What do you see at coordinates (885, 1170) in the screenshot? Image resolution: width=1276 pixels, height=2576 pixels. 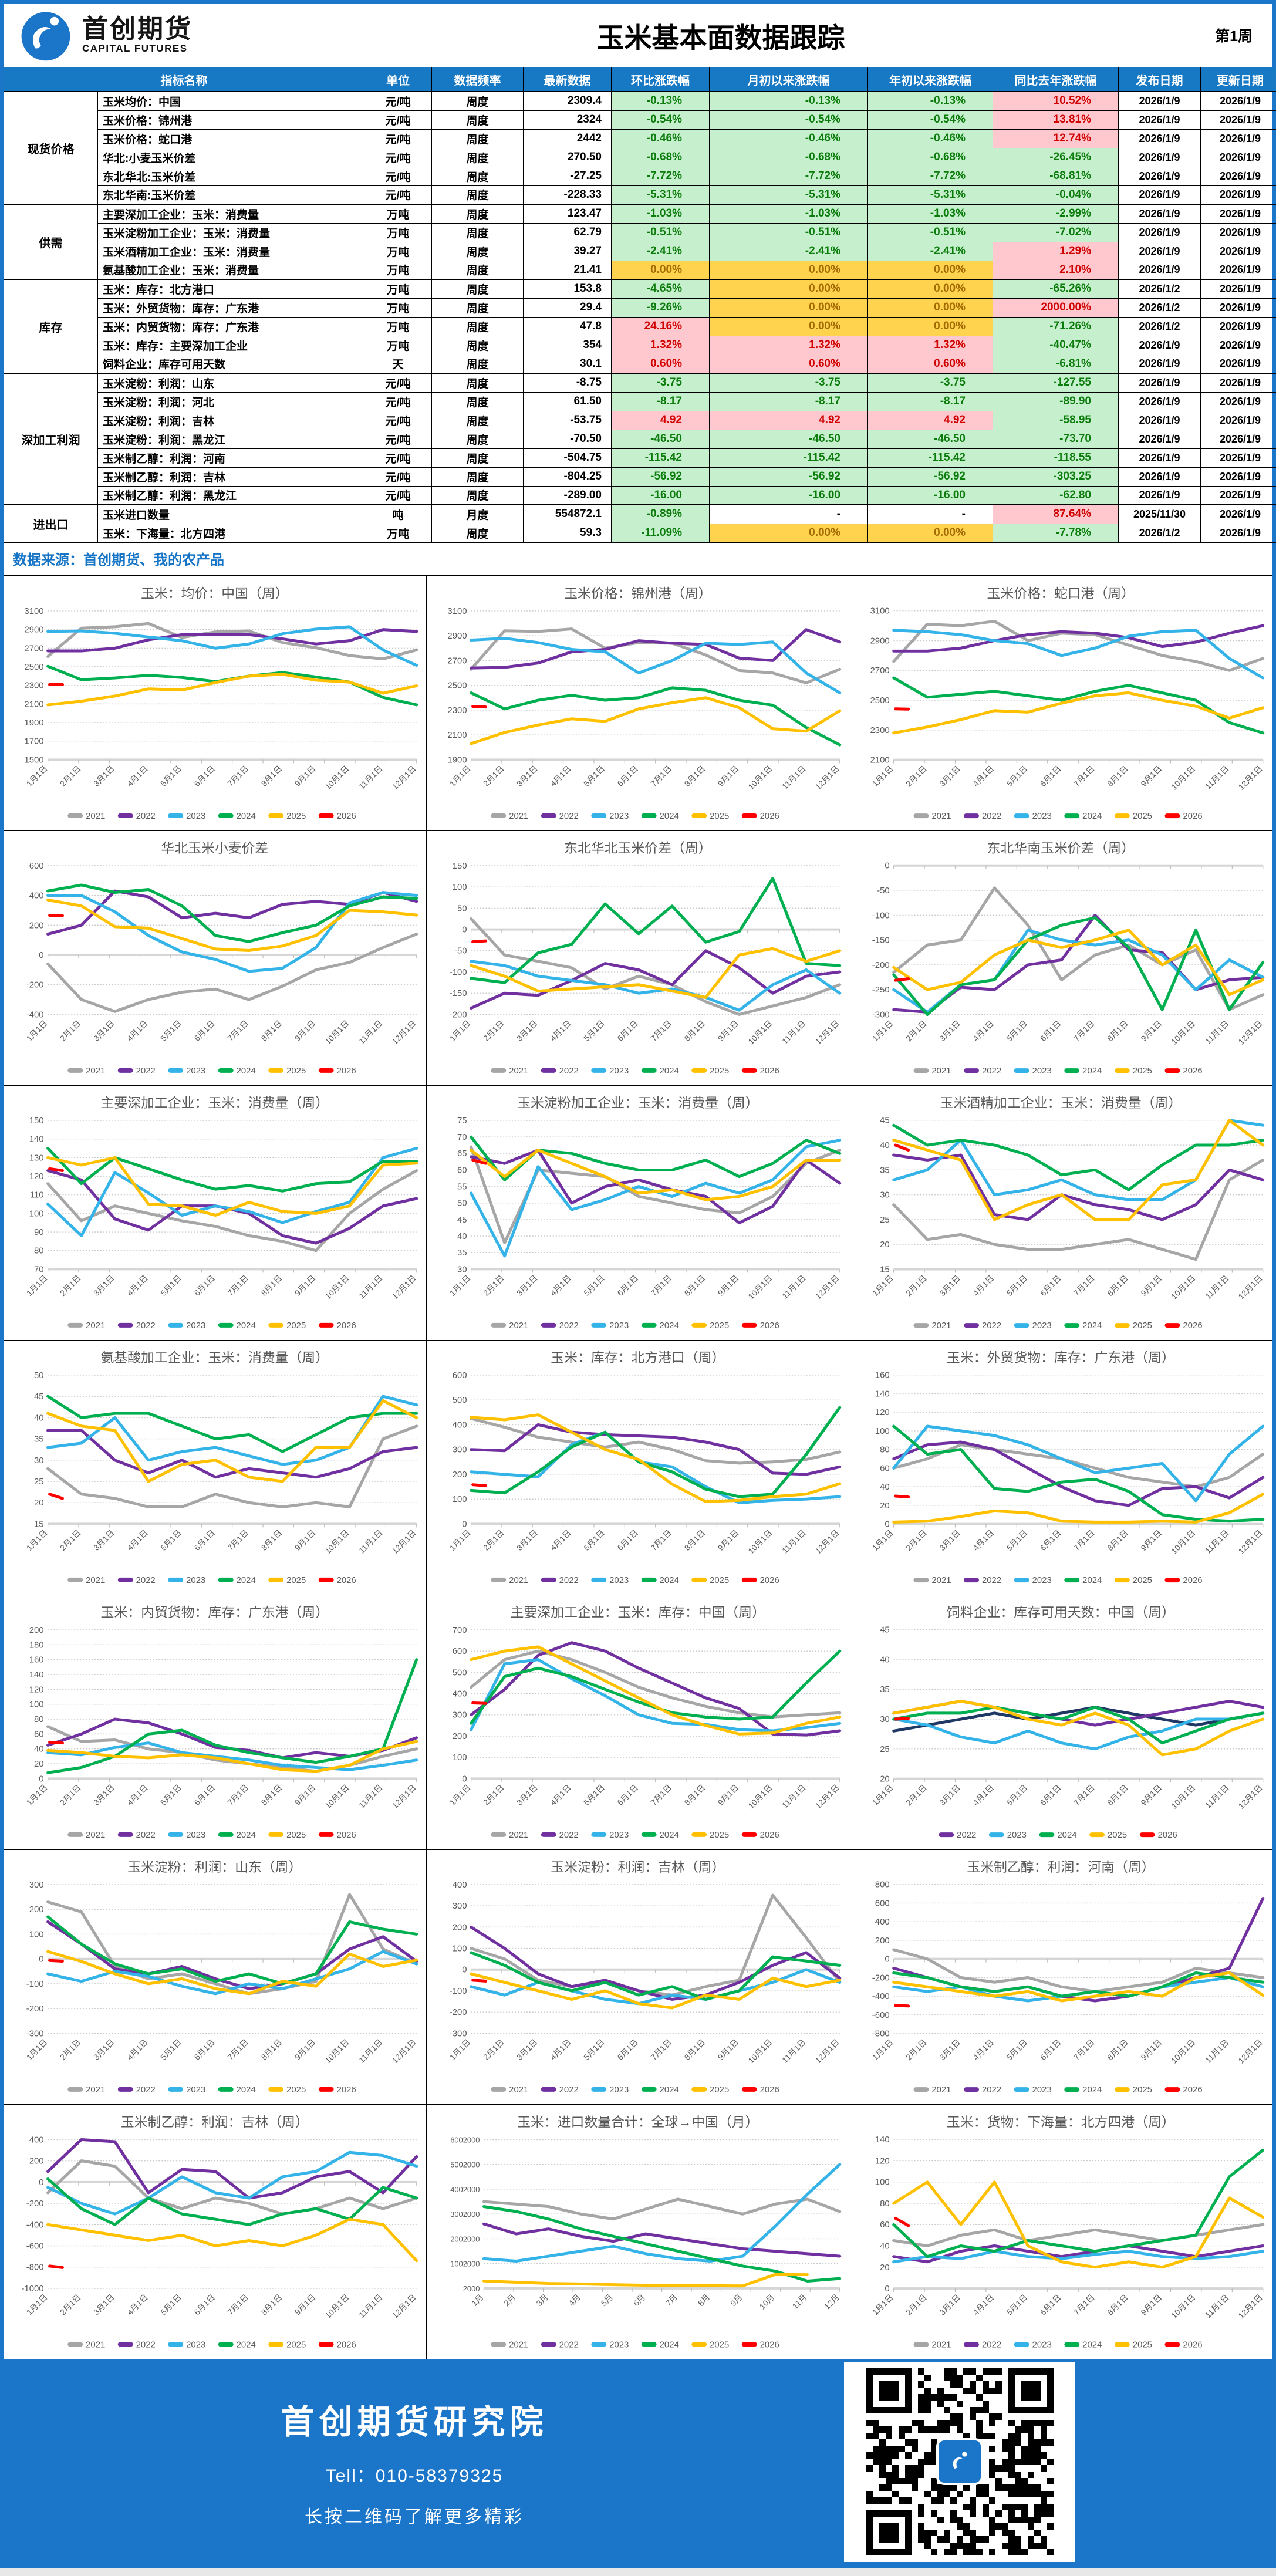 I see `svg-text: 35` at bounding box center [885, 1170].